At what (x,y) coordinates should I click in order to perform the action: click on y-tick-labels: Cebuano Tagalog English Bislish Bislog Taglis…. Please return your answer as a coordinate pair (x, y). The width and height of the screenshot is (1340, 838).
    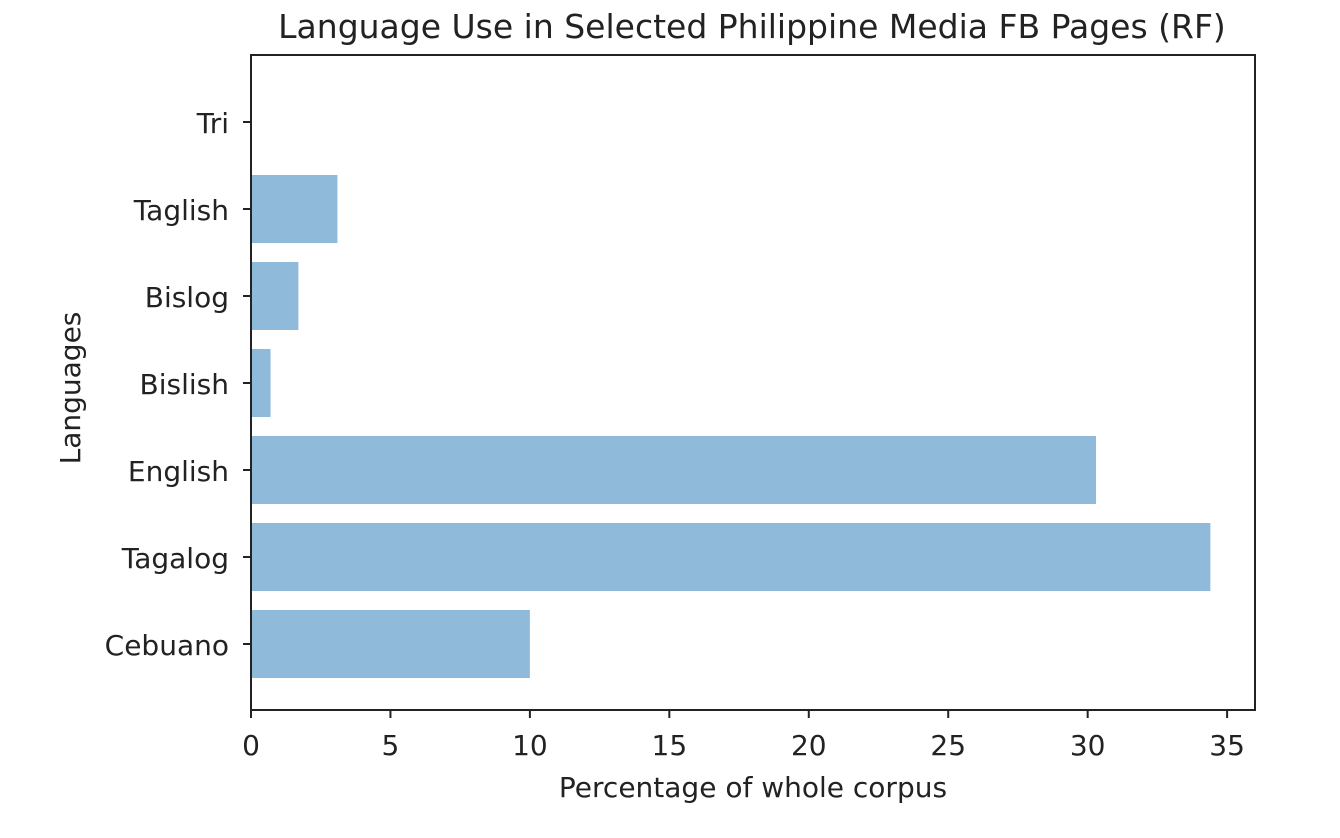
    Looking at the image, I should click on (178, 384).